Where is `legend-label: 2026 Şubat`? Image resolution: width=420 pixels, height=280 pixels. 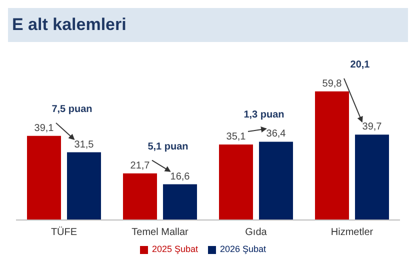 legend-label: 2026 Şubat is located at coordinates (243, 249).